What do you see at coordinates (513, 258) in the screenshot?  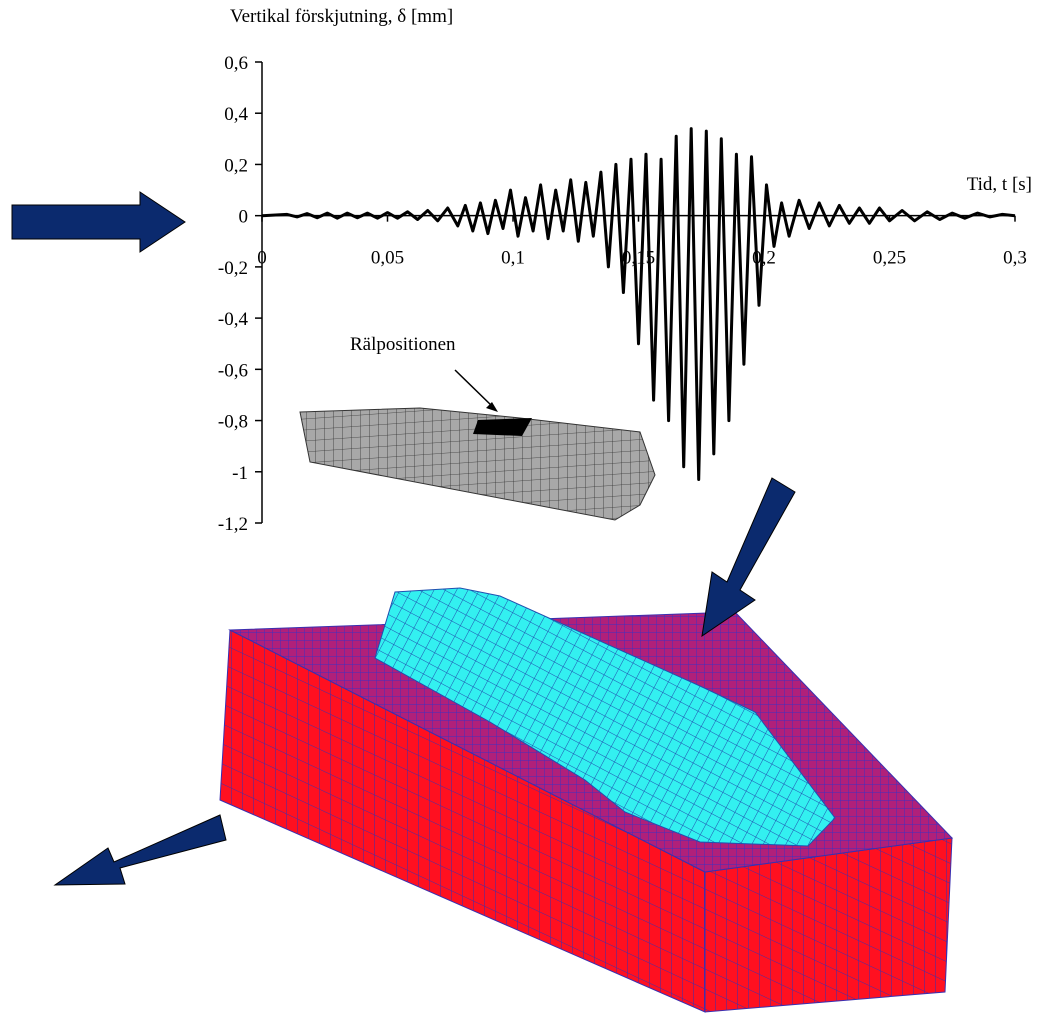 I see `x-tick-label: 0,1` at bounding box center [513, 258].